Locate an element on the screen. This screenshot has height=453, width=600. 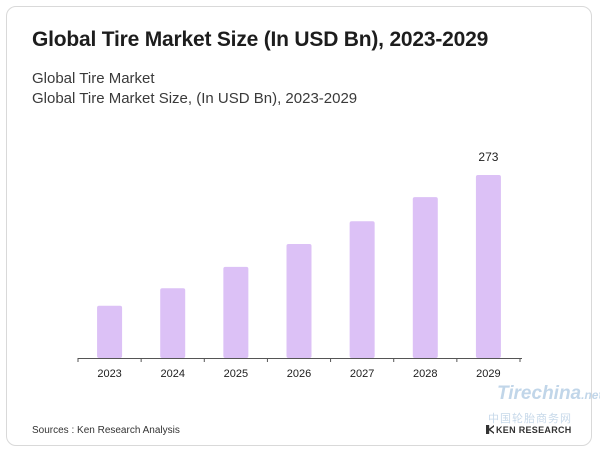
bar-2028 is located at coordinates (425, 277).